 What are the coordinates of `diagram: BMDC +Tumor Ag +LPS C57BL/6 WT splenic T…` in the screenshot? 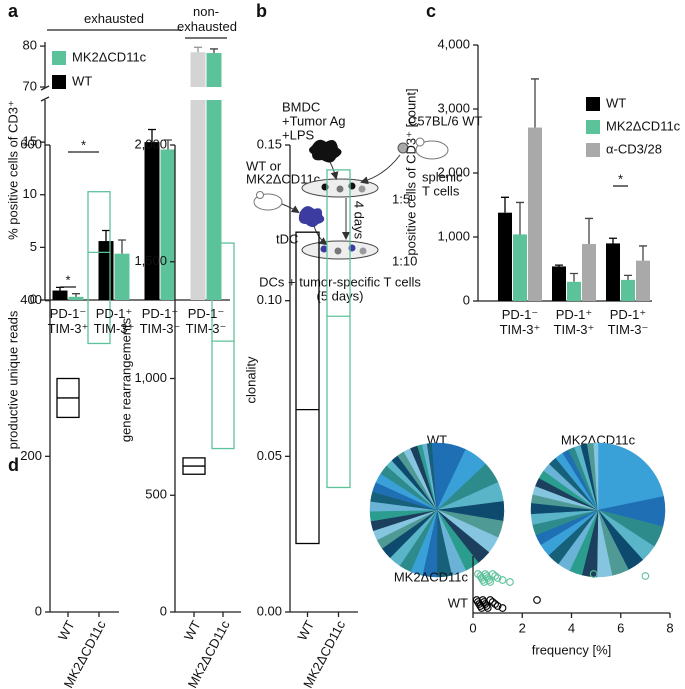 It's located at (364, 201).